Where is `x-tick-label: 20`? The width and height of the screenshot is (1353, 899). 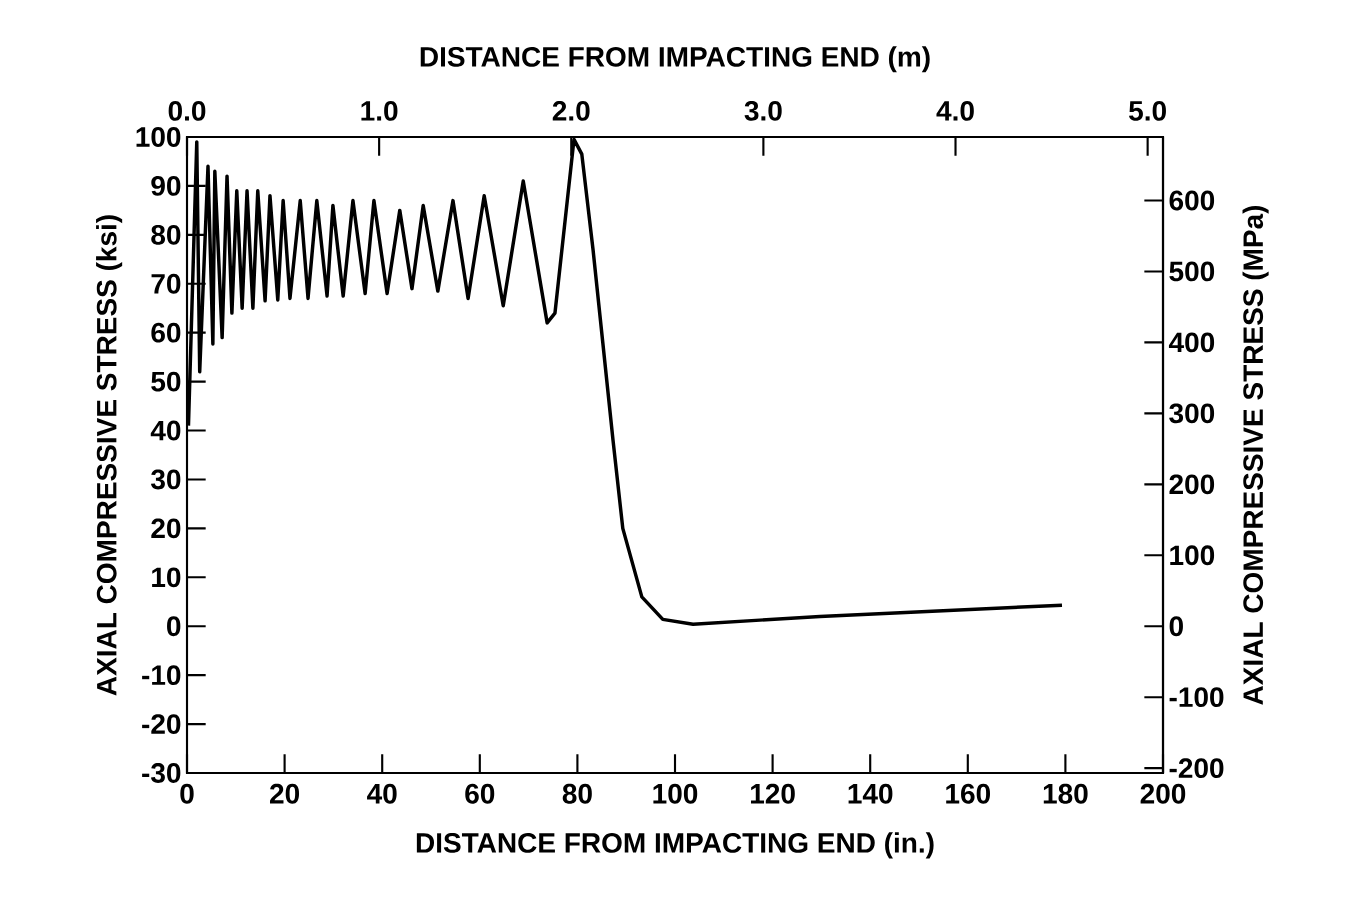
x-tick-label: 20 is located at coordinates (285, 793).